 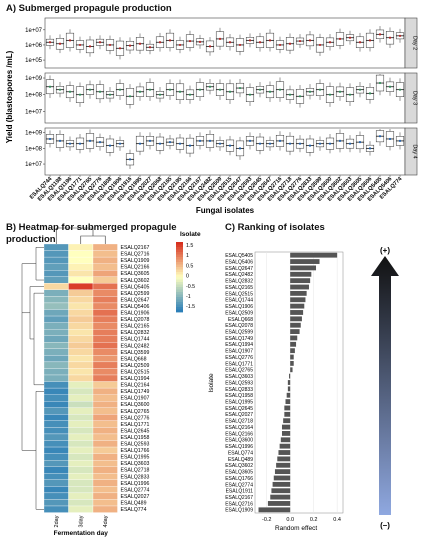 I want to click on ranking-y-tick-label: ESALQ2776, so click(x=239, y=358).